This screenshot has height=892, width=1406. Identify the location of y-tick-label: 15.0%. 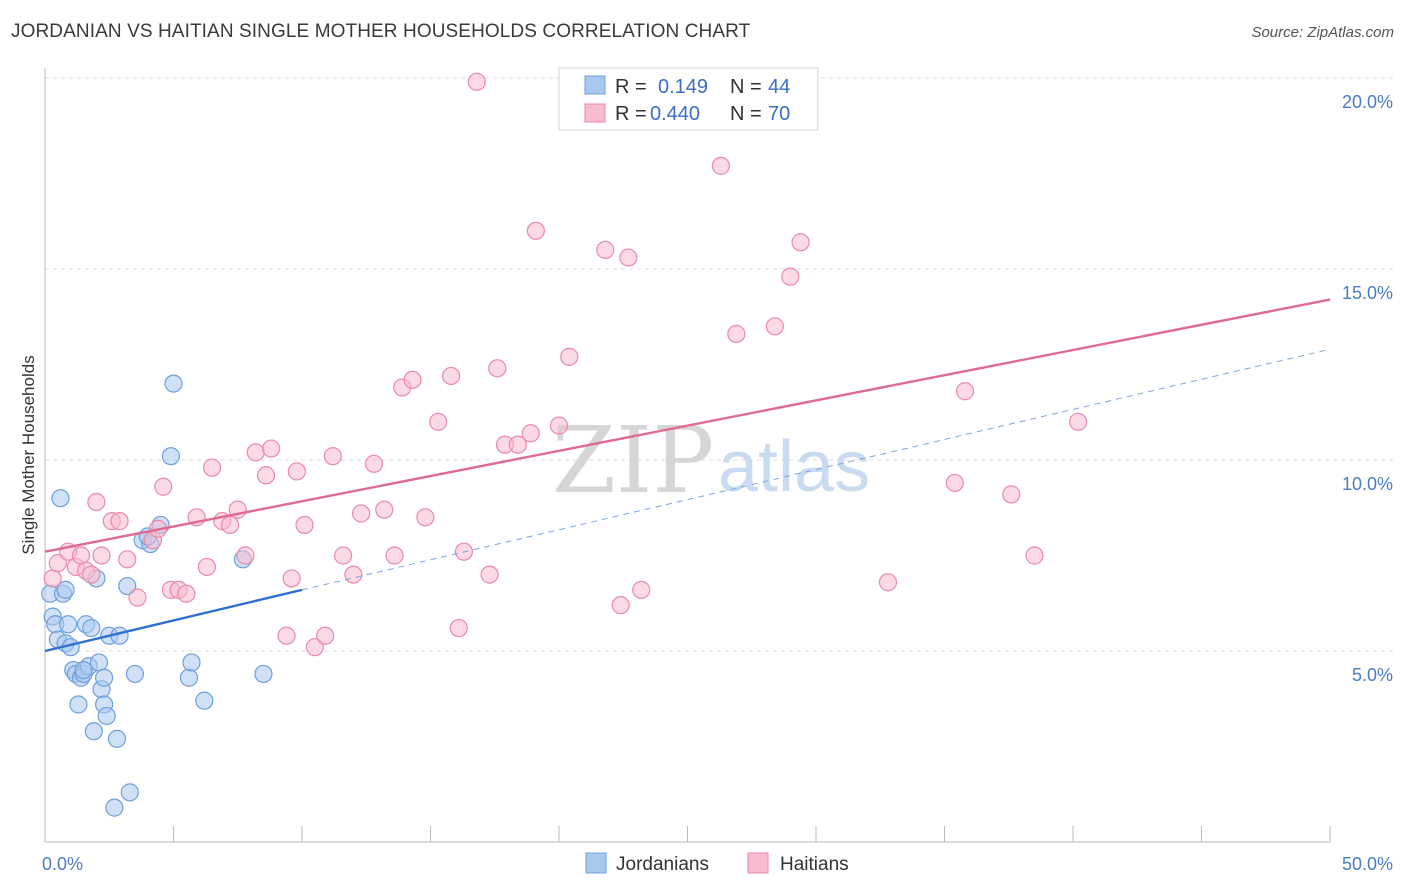
(1367, 293).